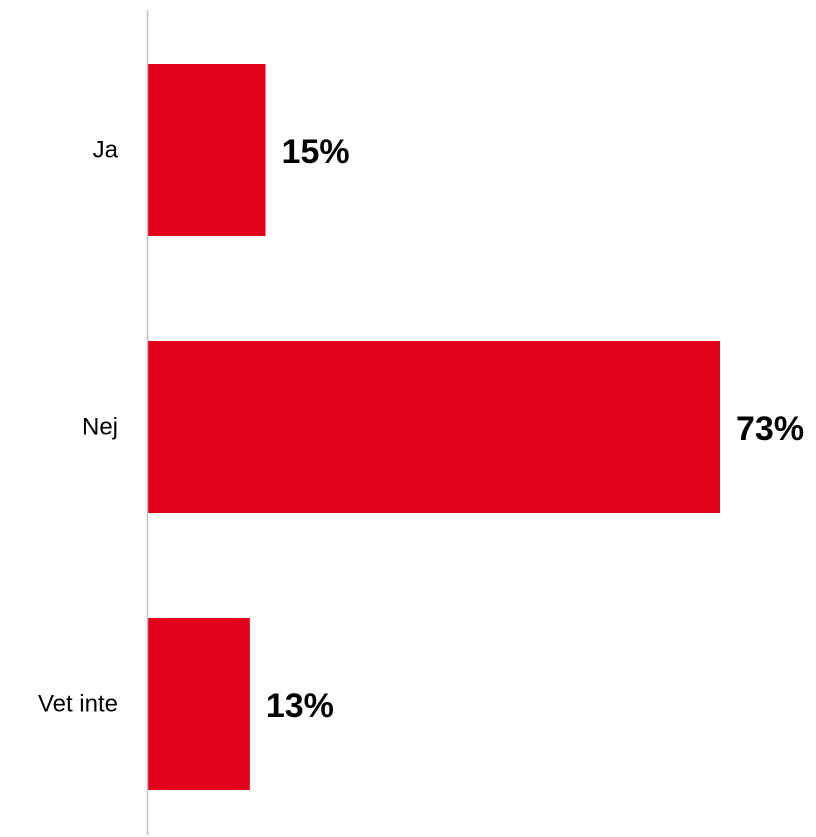  I want to click on category-labels-group: Ja Nej Vet inte, so click(78, 427).